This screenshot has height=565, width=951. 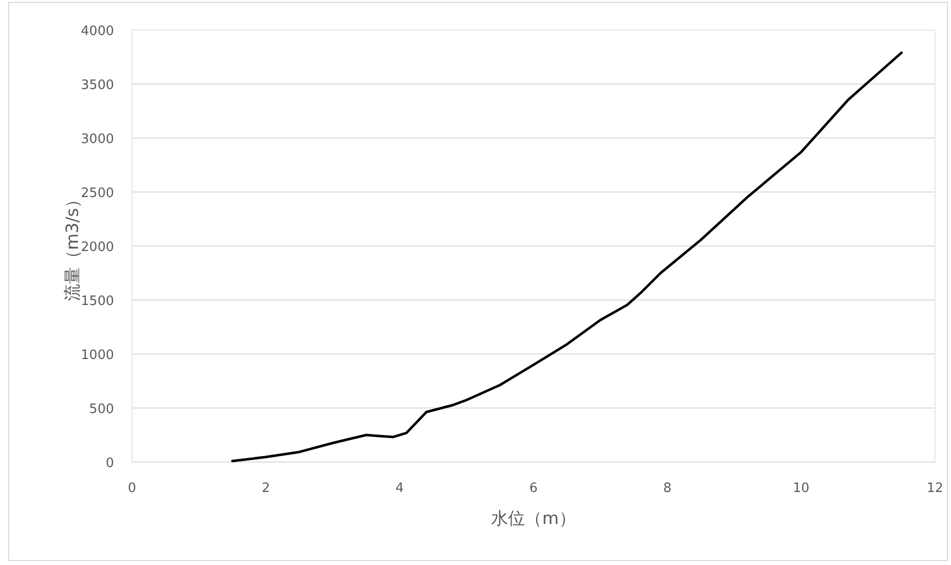 What do you see at coordinates (935, 488) in the screenshot?
I see `x-tick-label: 12` at bounding box center [935, 488].